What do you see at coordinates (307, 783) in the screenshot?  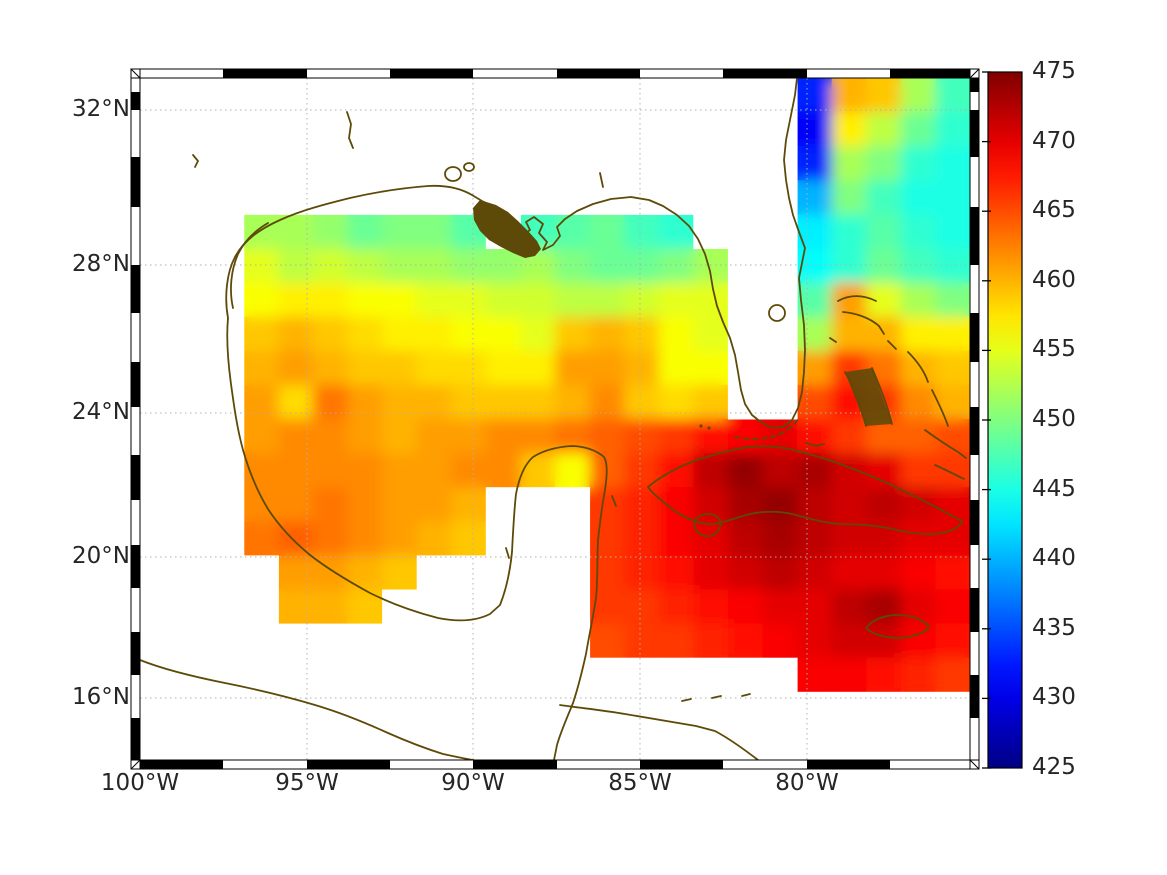 I see `lon-tick-label: 95°W` at bounding box center [307, 783].